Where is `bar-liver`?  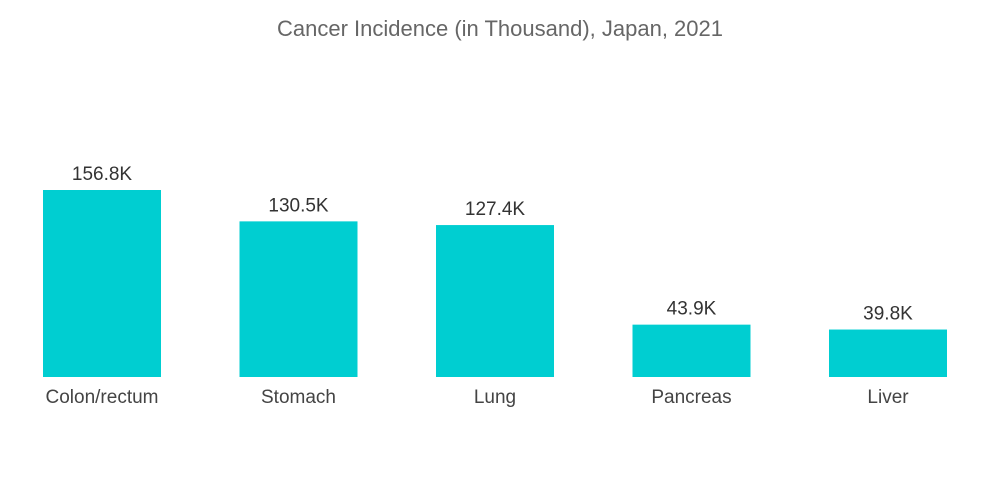
bar-liver is located at coordinates (888, 353).